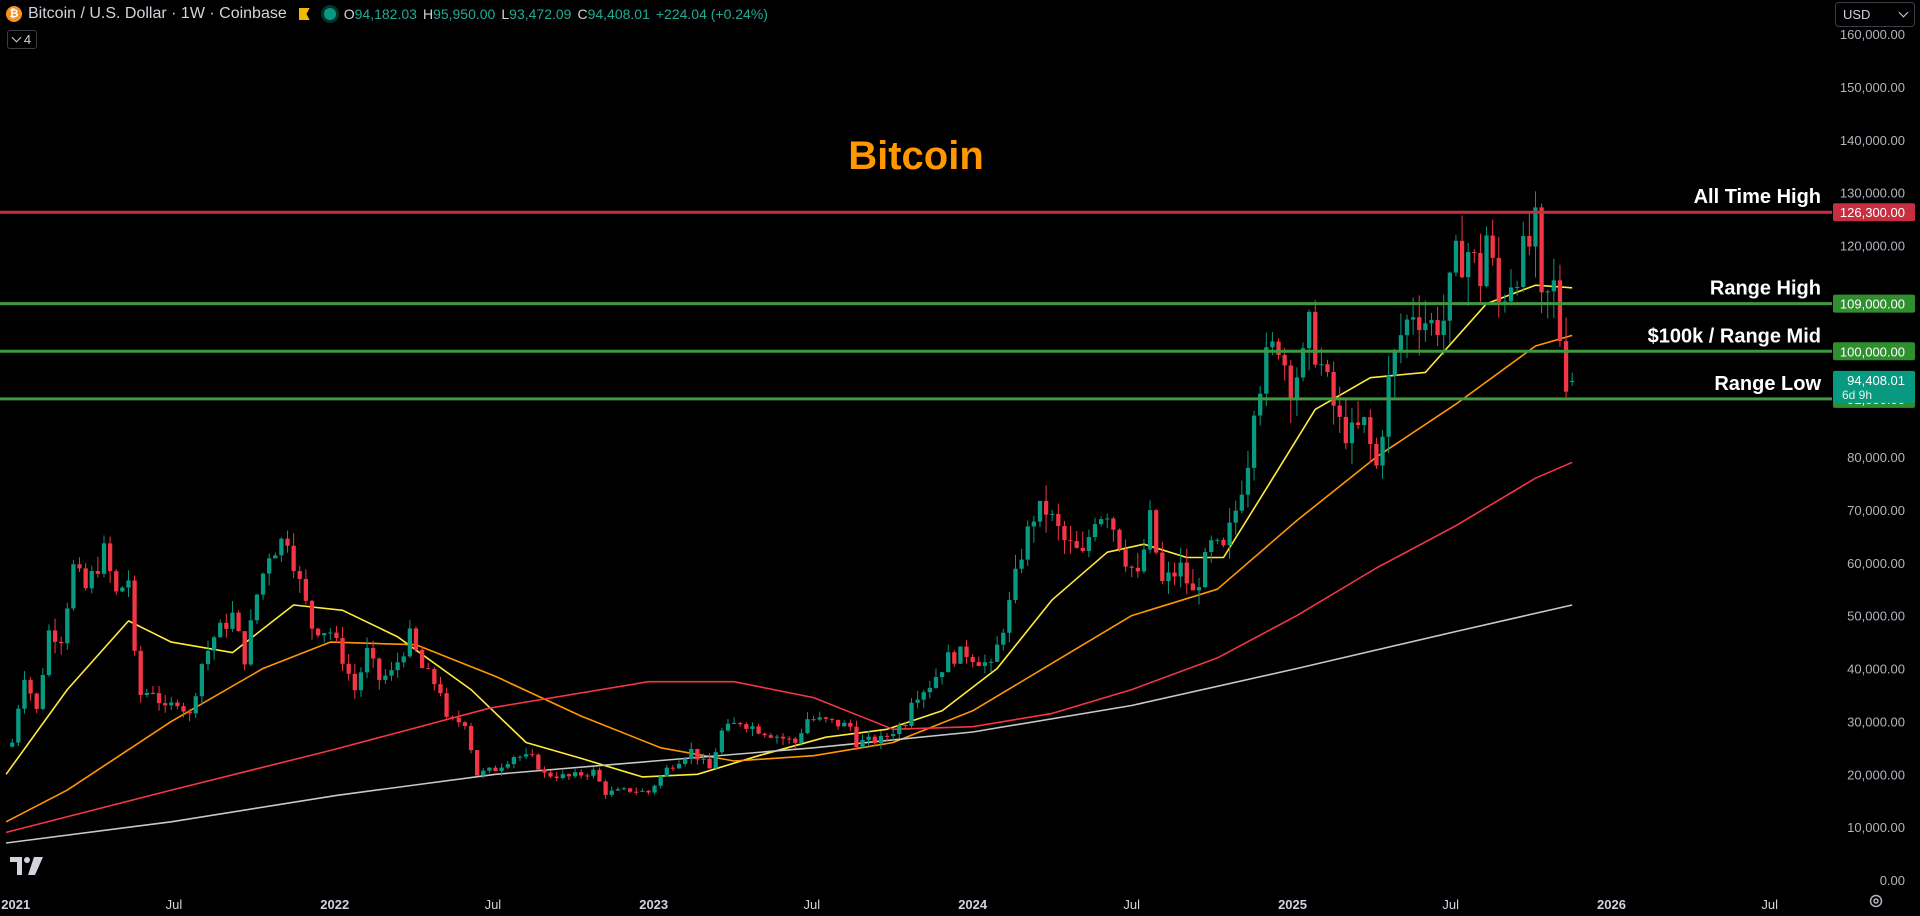 The width and height of the screenshot is (1920, 916). I want to click on indicators-toggle-button: 4, so click(22, 39).